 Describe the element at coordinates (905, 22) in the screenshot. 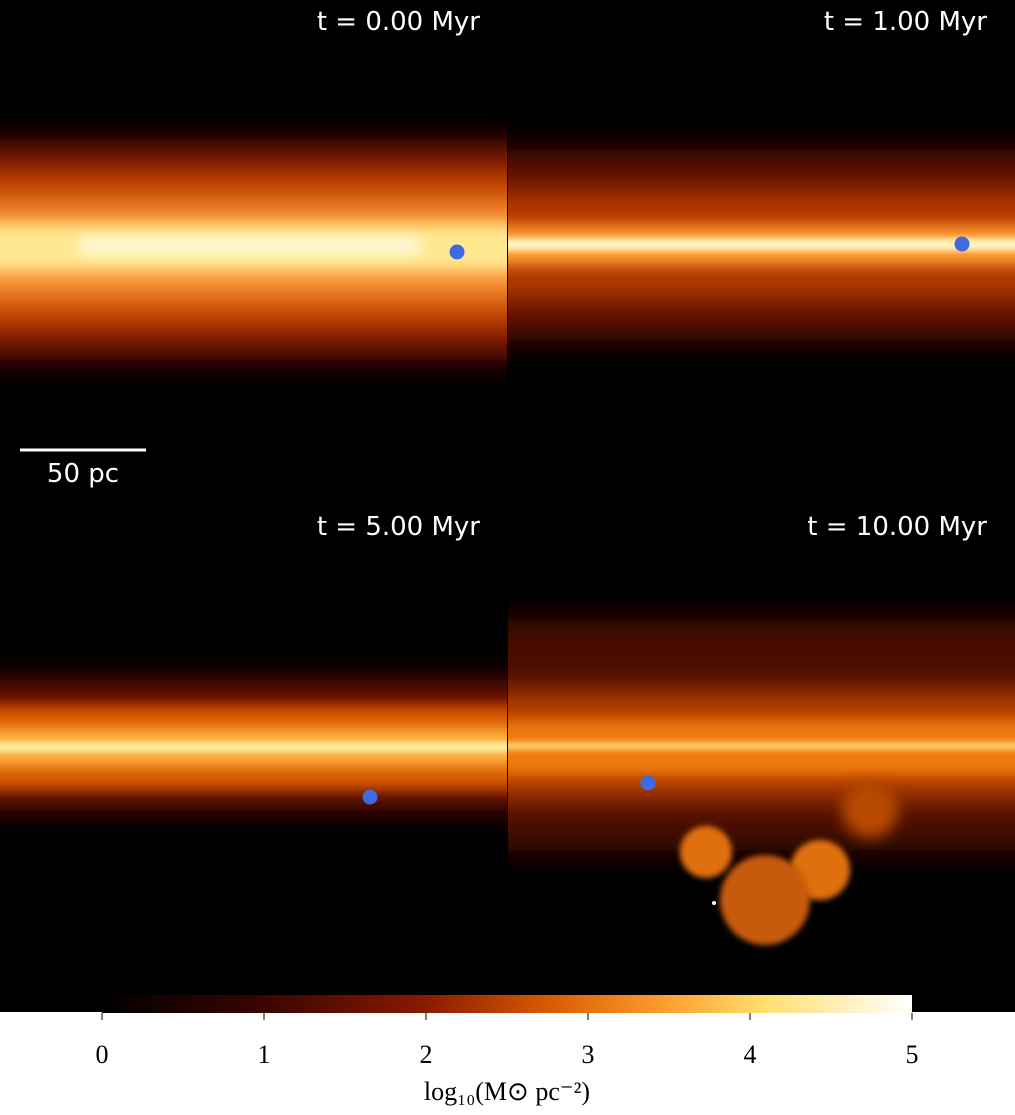

I see `panel-label: t = 1.00 Myr` at that location.